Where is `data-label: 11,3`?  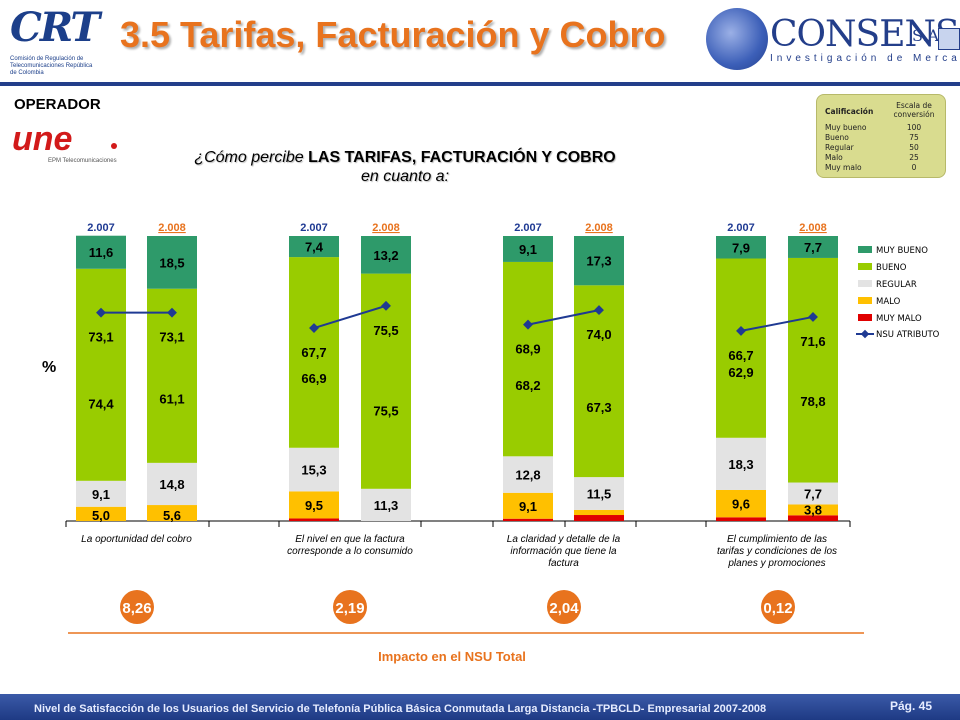
data-label: 11,3 is located at coordinates (386, 505).